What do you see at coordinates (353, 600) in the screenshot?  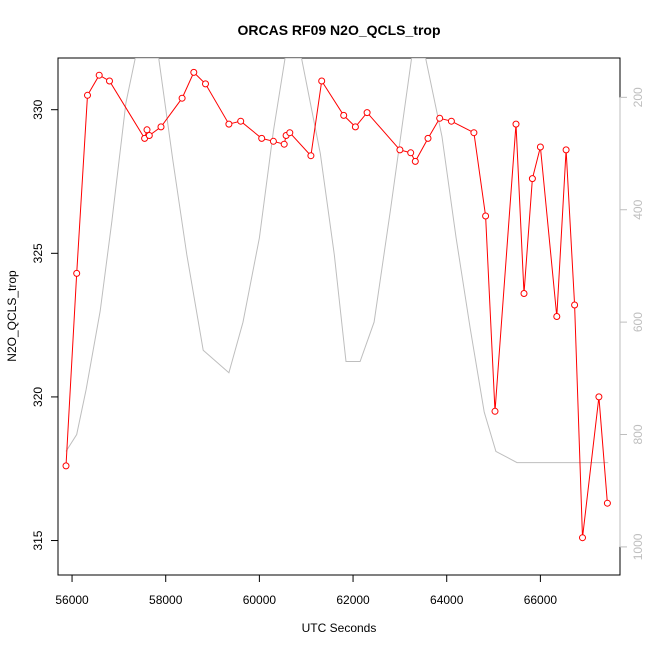 I see `x-tick-label: 62000` at bounding box center [353, 600].